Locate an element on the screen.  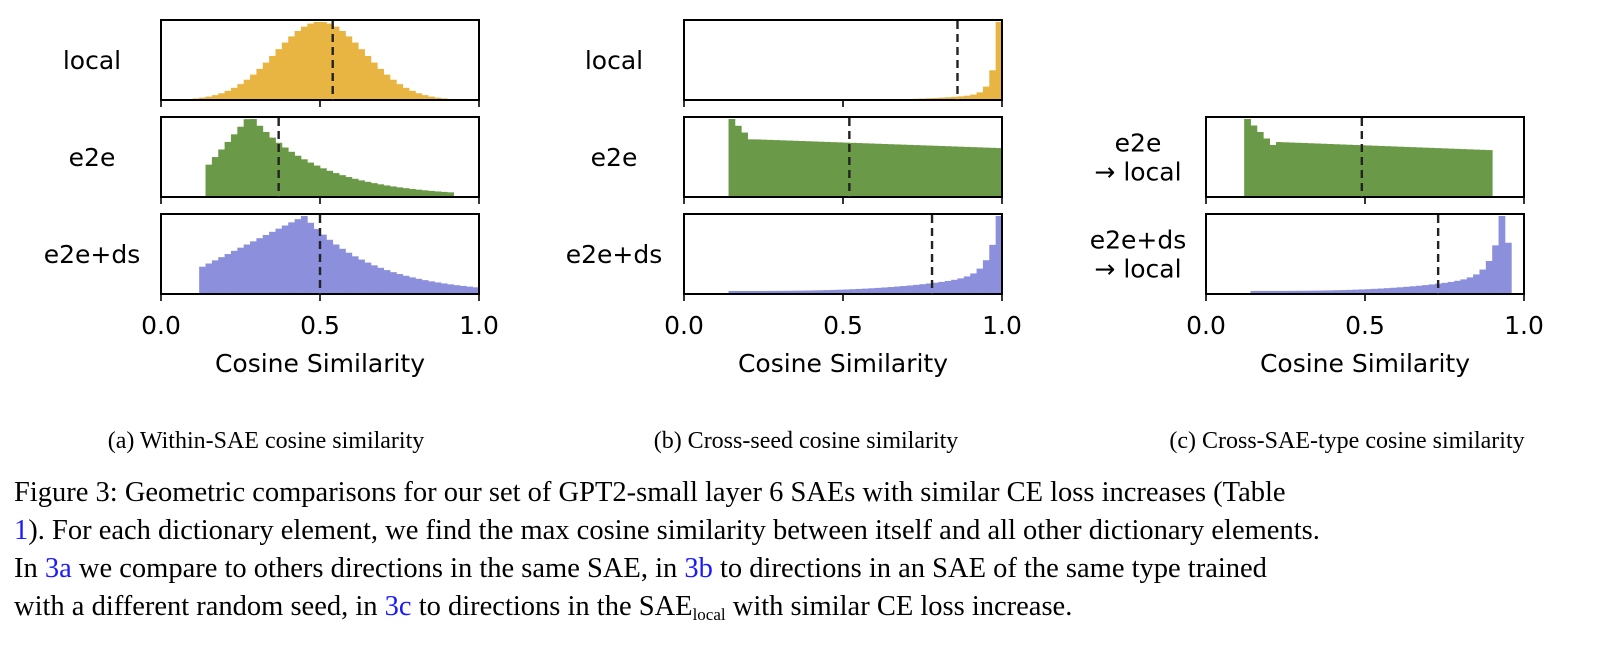
row-label: e2e is located at coordinates (92, 157).